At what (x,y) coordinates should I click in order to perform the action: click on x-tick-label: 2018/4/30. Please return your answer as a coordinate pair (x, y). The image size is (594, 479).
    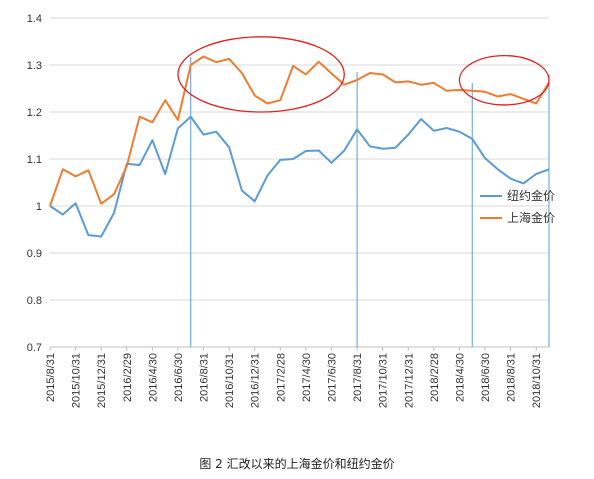
    Looking at the image, I should click on (460, 377).